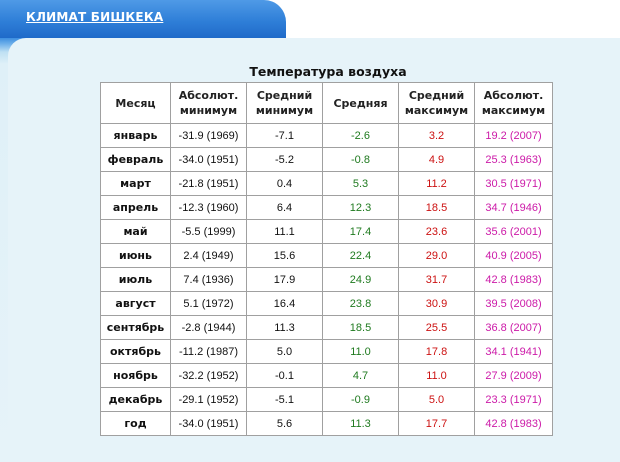  What do you see at coordinates (436, 375) in the screenshot?
I see `cell-avg-max: 11.0` at bounding box center [436, 375].